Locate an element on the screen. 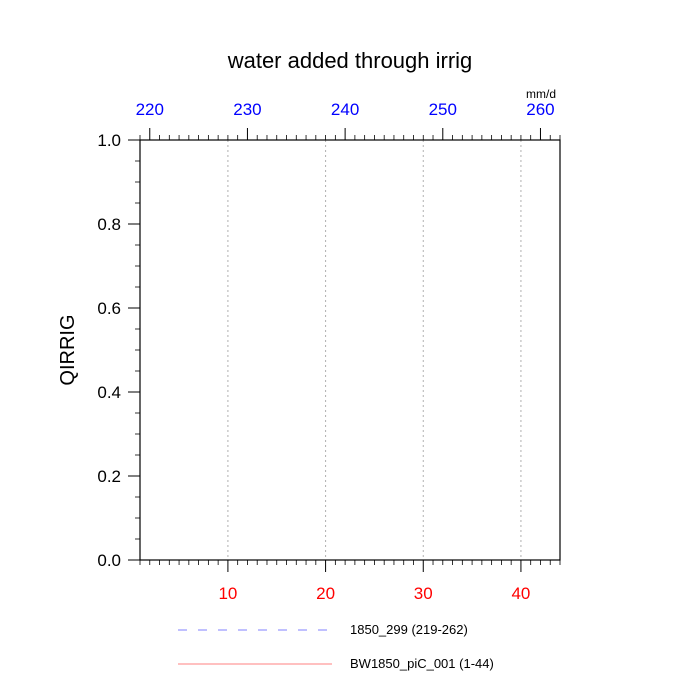  y-tick-label: 0.6 is located at coordinates (109, 308).